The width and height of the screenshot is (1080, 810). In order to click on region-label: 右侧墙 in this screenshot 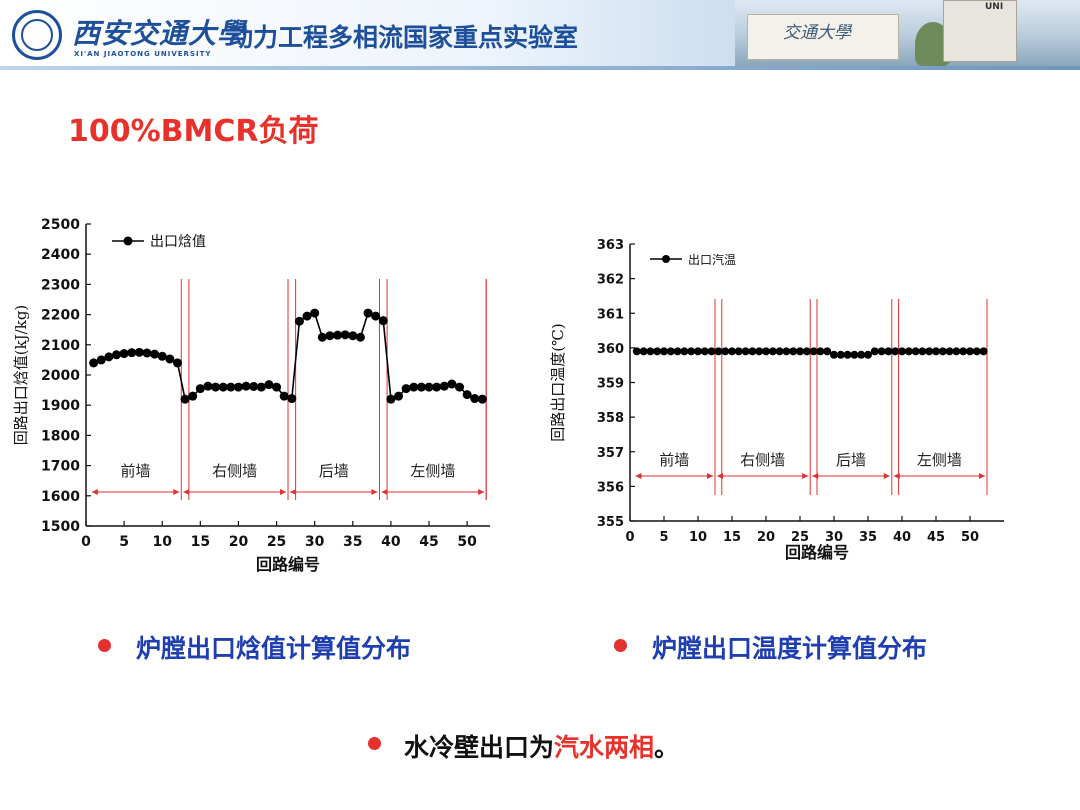, I will do `click(234, 471)`.